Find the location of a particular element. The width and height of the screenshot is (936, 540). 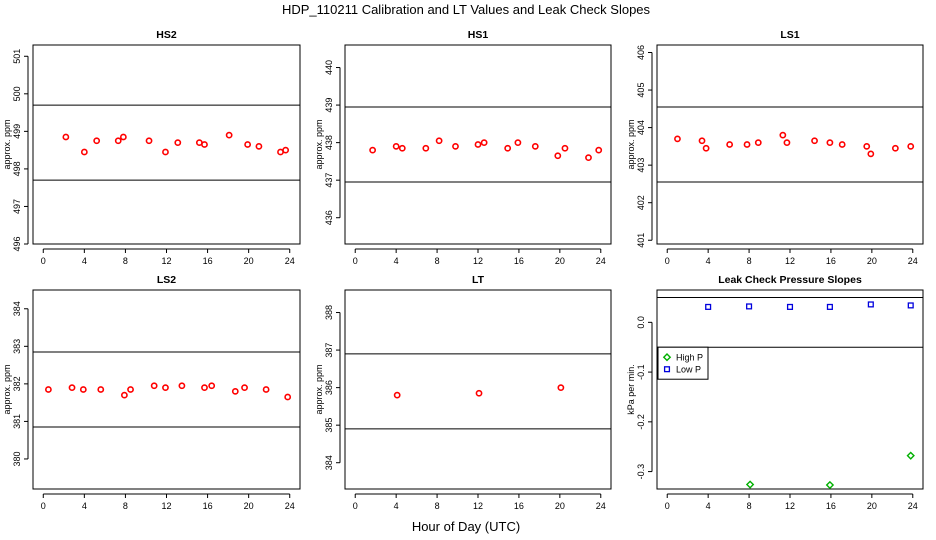

y-tick-label: 381 is located at coordinates (17, 421).